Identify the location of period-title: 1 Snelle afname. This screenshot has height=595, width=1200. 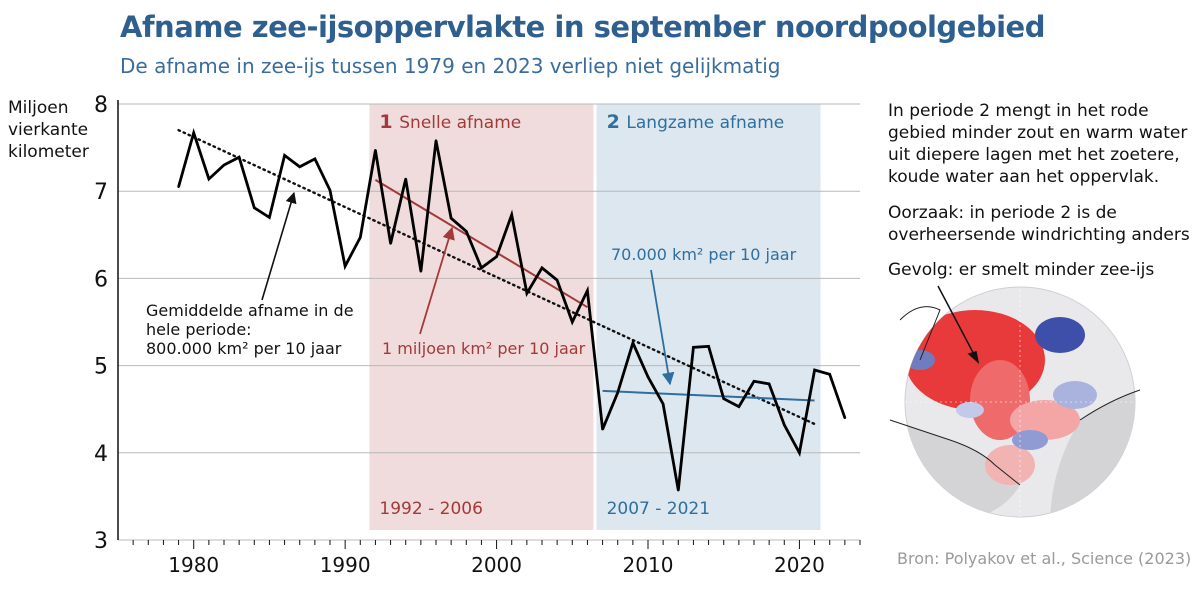
(450, 122).